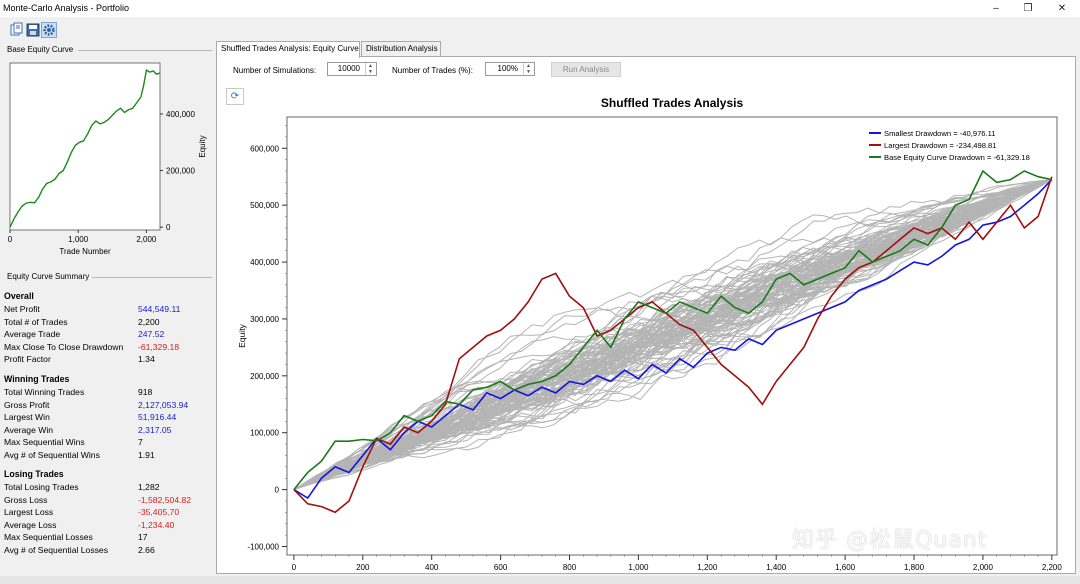  What do you see at coordinates (29, 429) in the screenshot?
I see `summary-label: Average Win` at bounding box center [29, 429].